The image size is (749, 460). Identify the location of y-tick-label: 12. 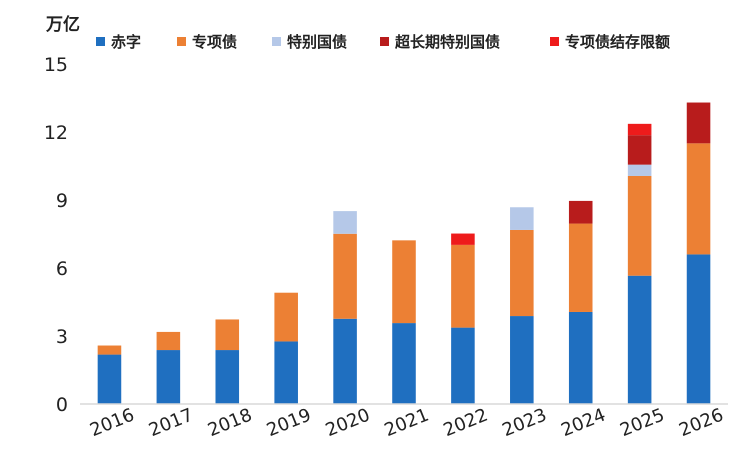
(56, 133).